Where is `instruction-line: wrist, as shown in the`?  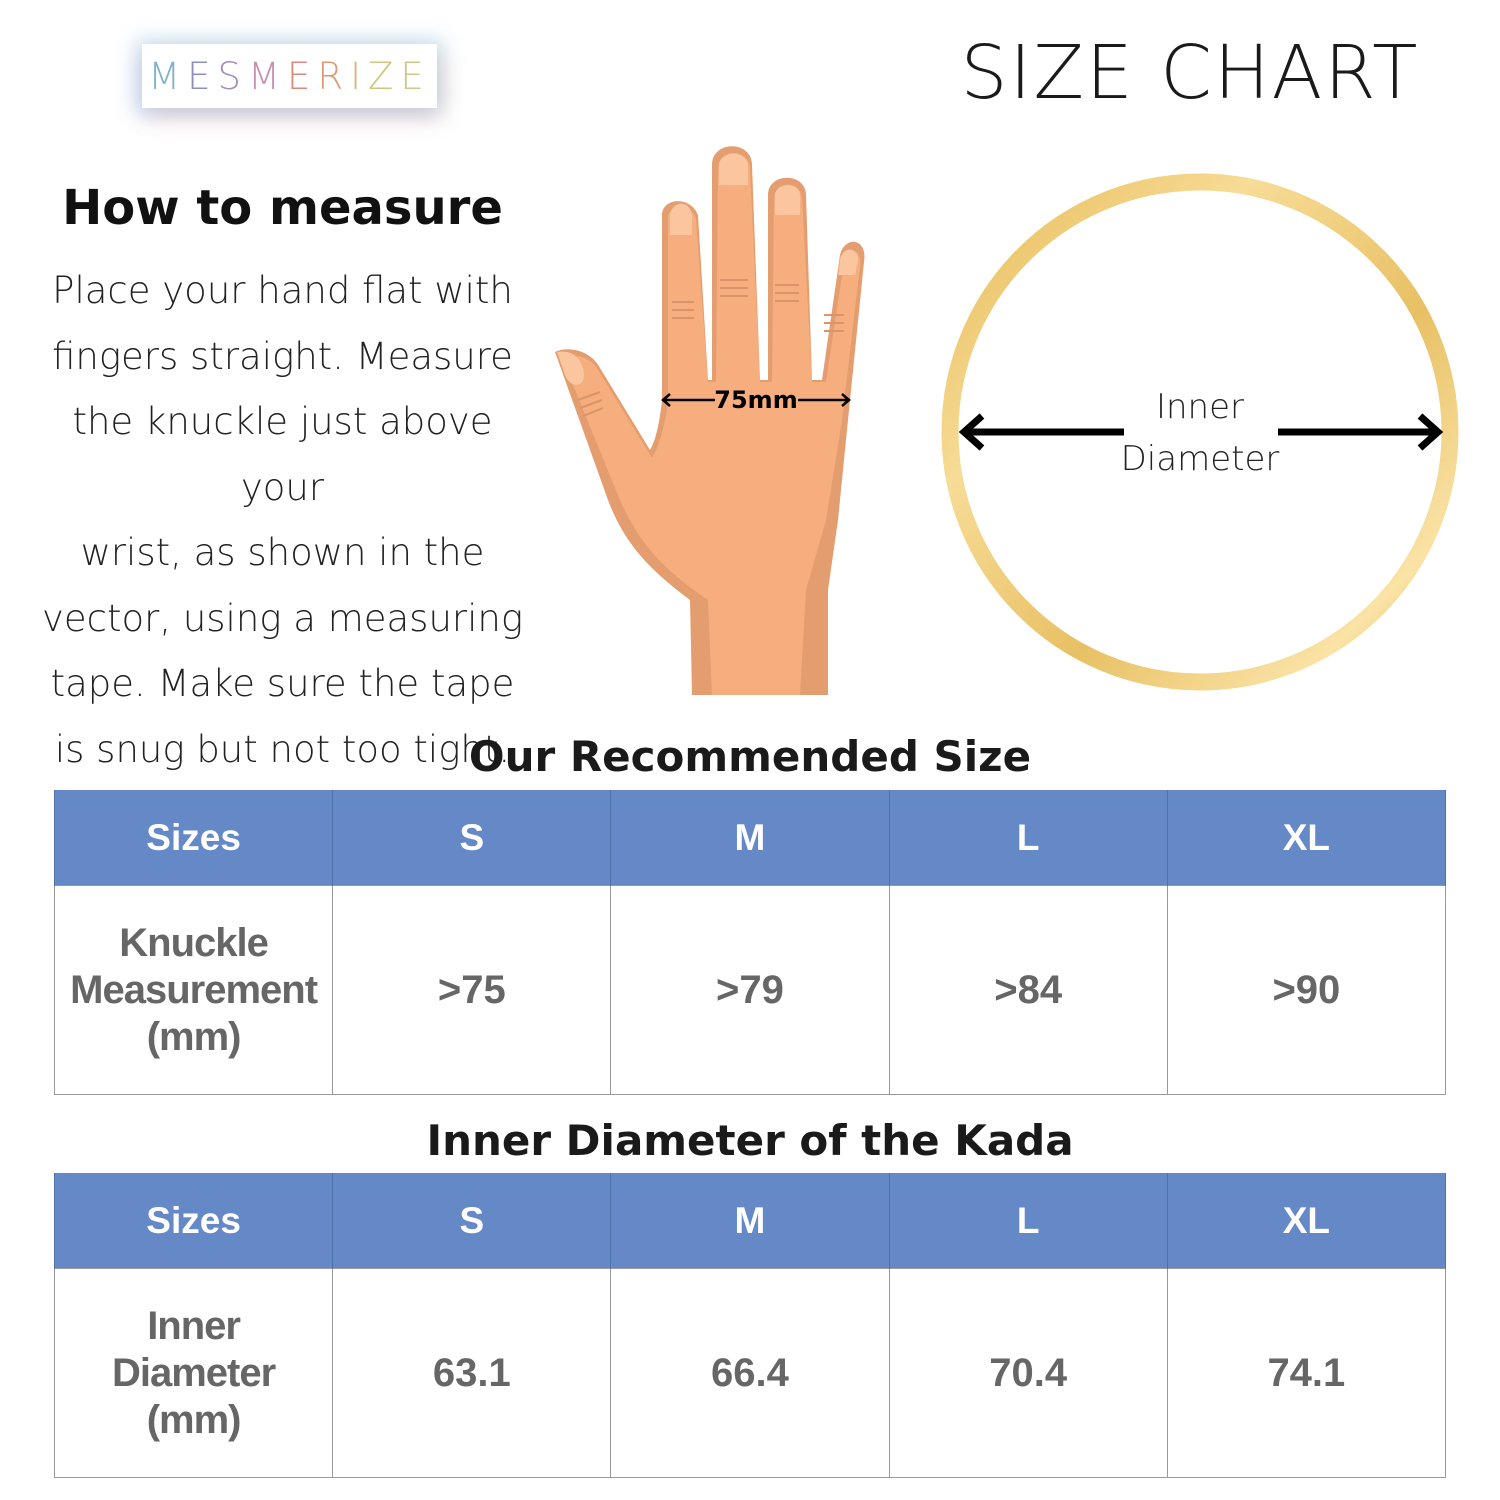
instruction-line: wrist, as shown in the is located at coordinates (282, 552).